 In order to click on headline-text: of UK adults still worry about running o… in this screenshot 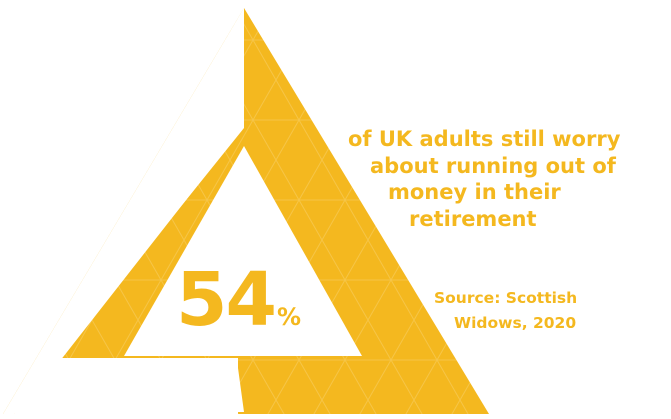, I will do `click(504, 179)`.